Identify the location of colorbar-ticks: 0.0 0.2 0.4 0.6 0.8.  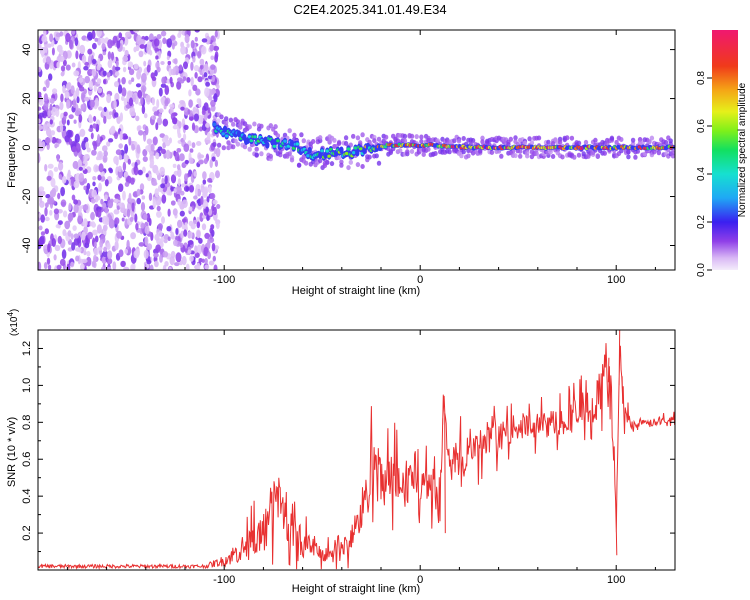
(704, 174).